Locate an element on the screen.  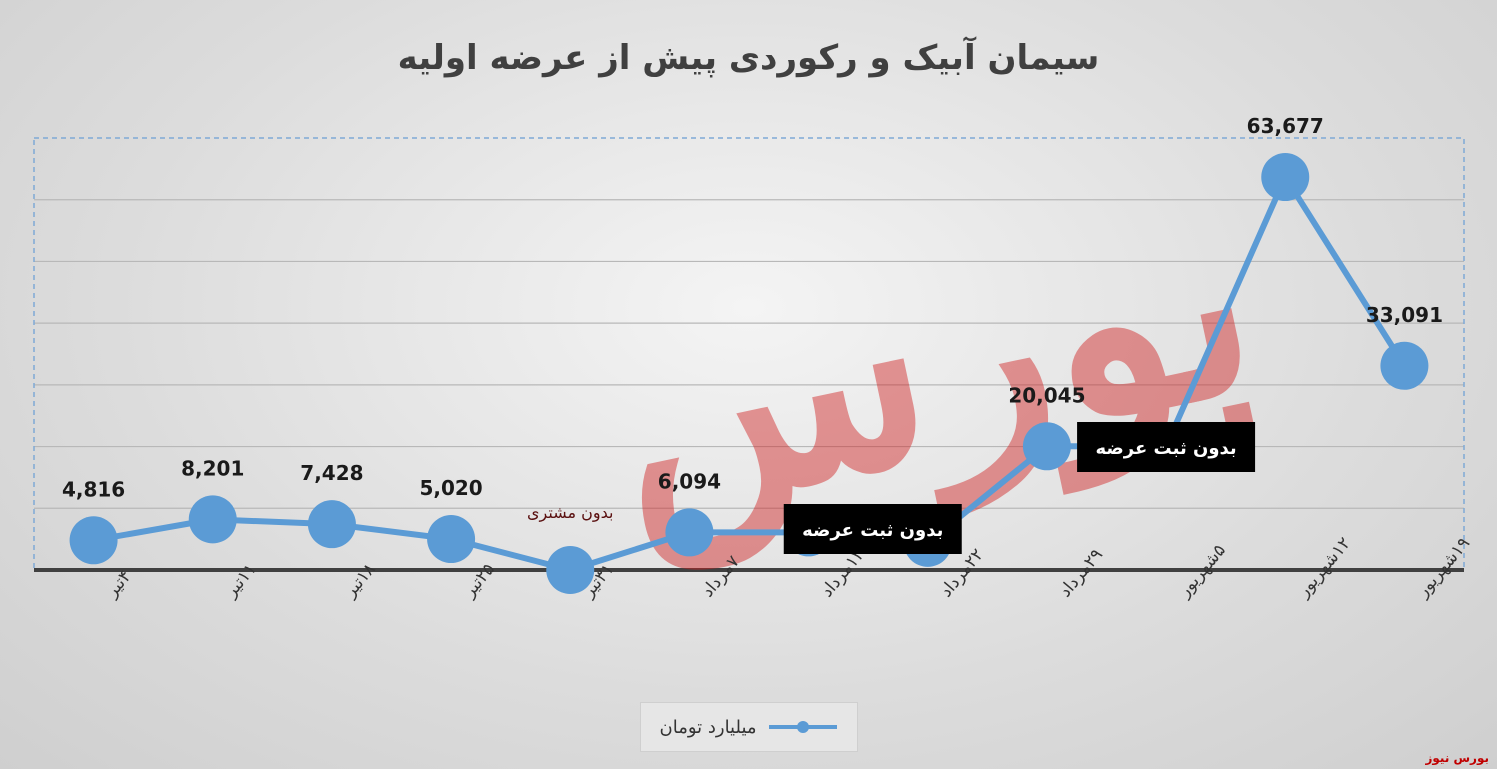
x-tick-label: ۱۸تیر is located at coordinates (360, 581).